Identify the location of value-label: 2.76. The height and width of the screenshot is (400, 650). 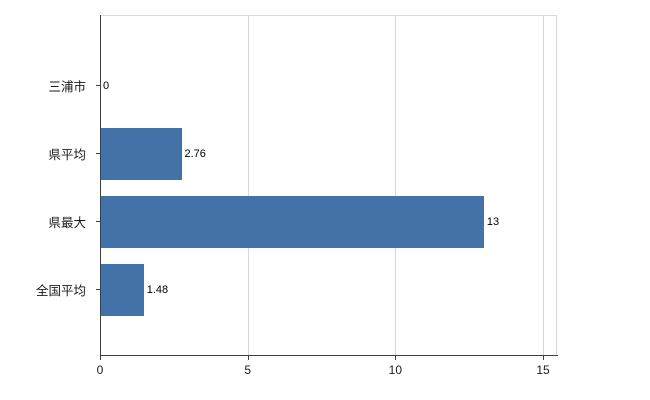
(195, 154).